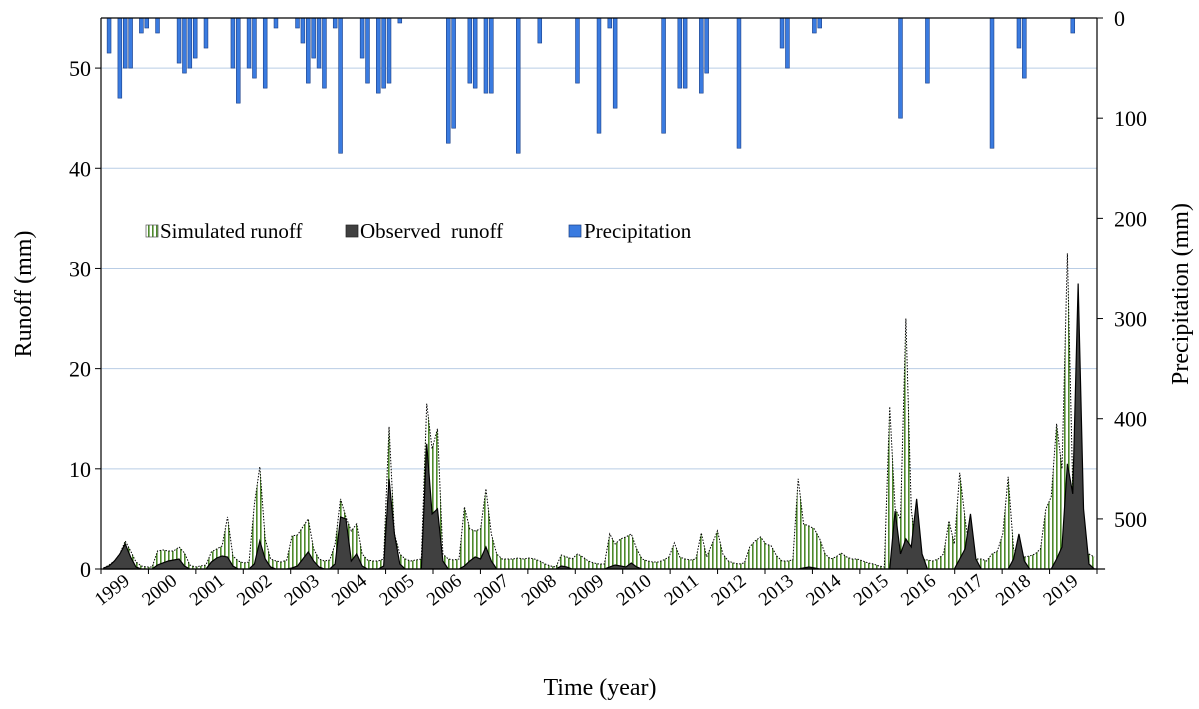  I want to click on x-tick-label: 2014, so click(823, 590).